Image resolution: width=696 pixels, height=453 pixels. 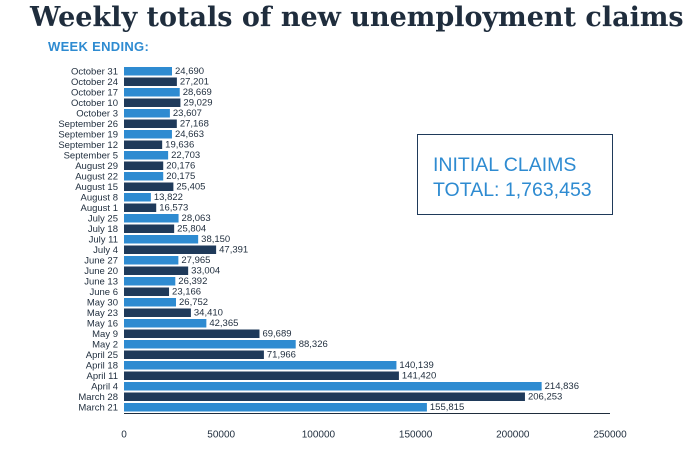 I want to click on total-box-line2: TOTAL: 1,763,453, so click(x=512, y=190).